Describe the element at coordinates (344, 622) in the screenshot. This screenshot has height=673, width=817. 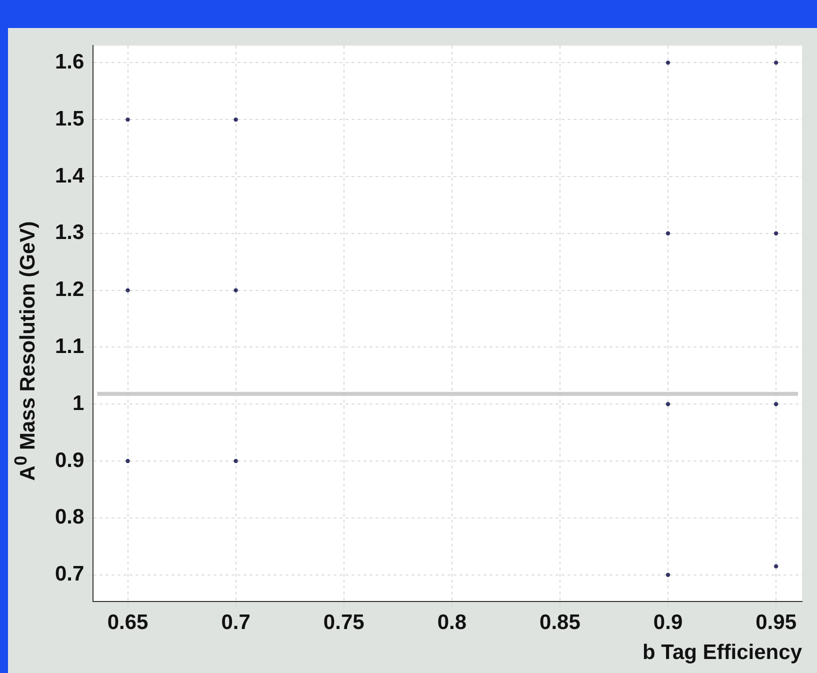
I see `x-tick-label: 0.75` at that location.